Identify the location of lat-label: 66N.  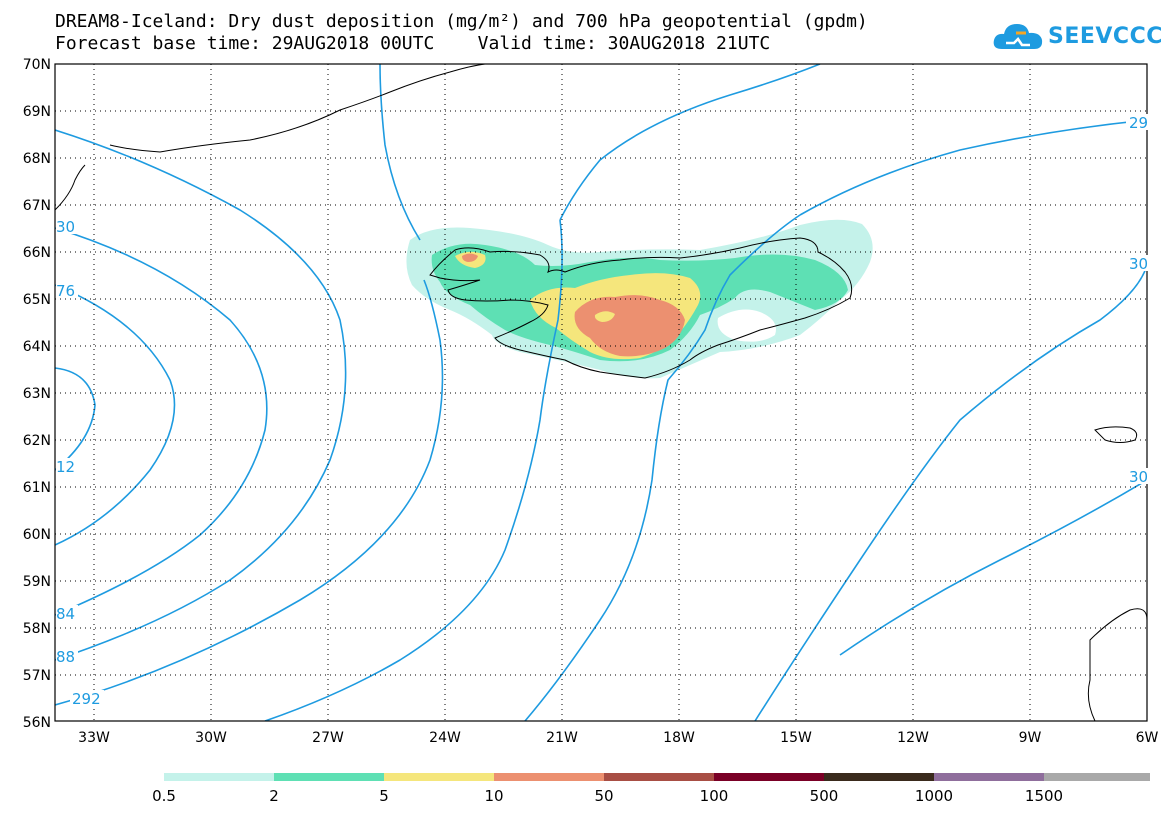
(37, 253).